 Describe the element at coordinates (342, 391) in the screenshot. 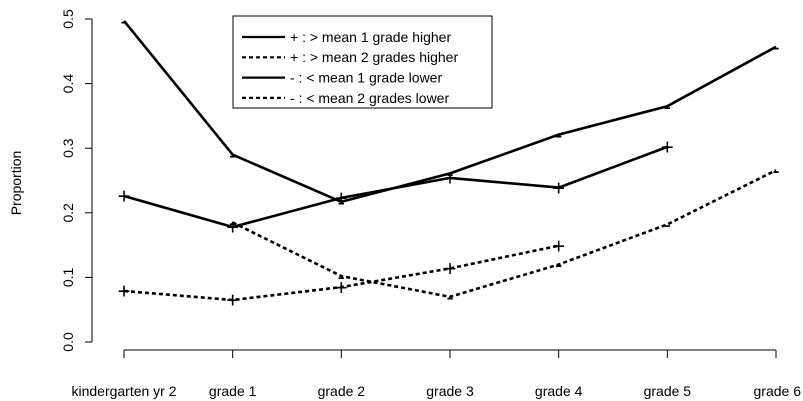

I see `x-tick-label: grade 2` at that location.